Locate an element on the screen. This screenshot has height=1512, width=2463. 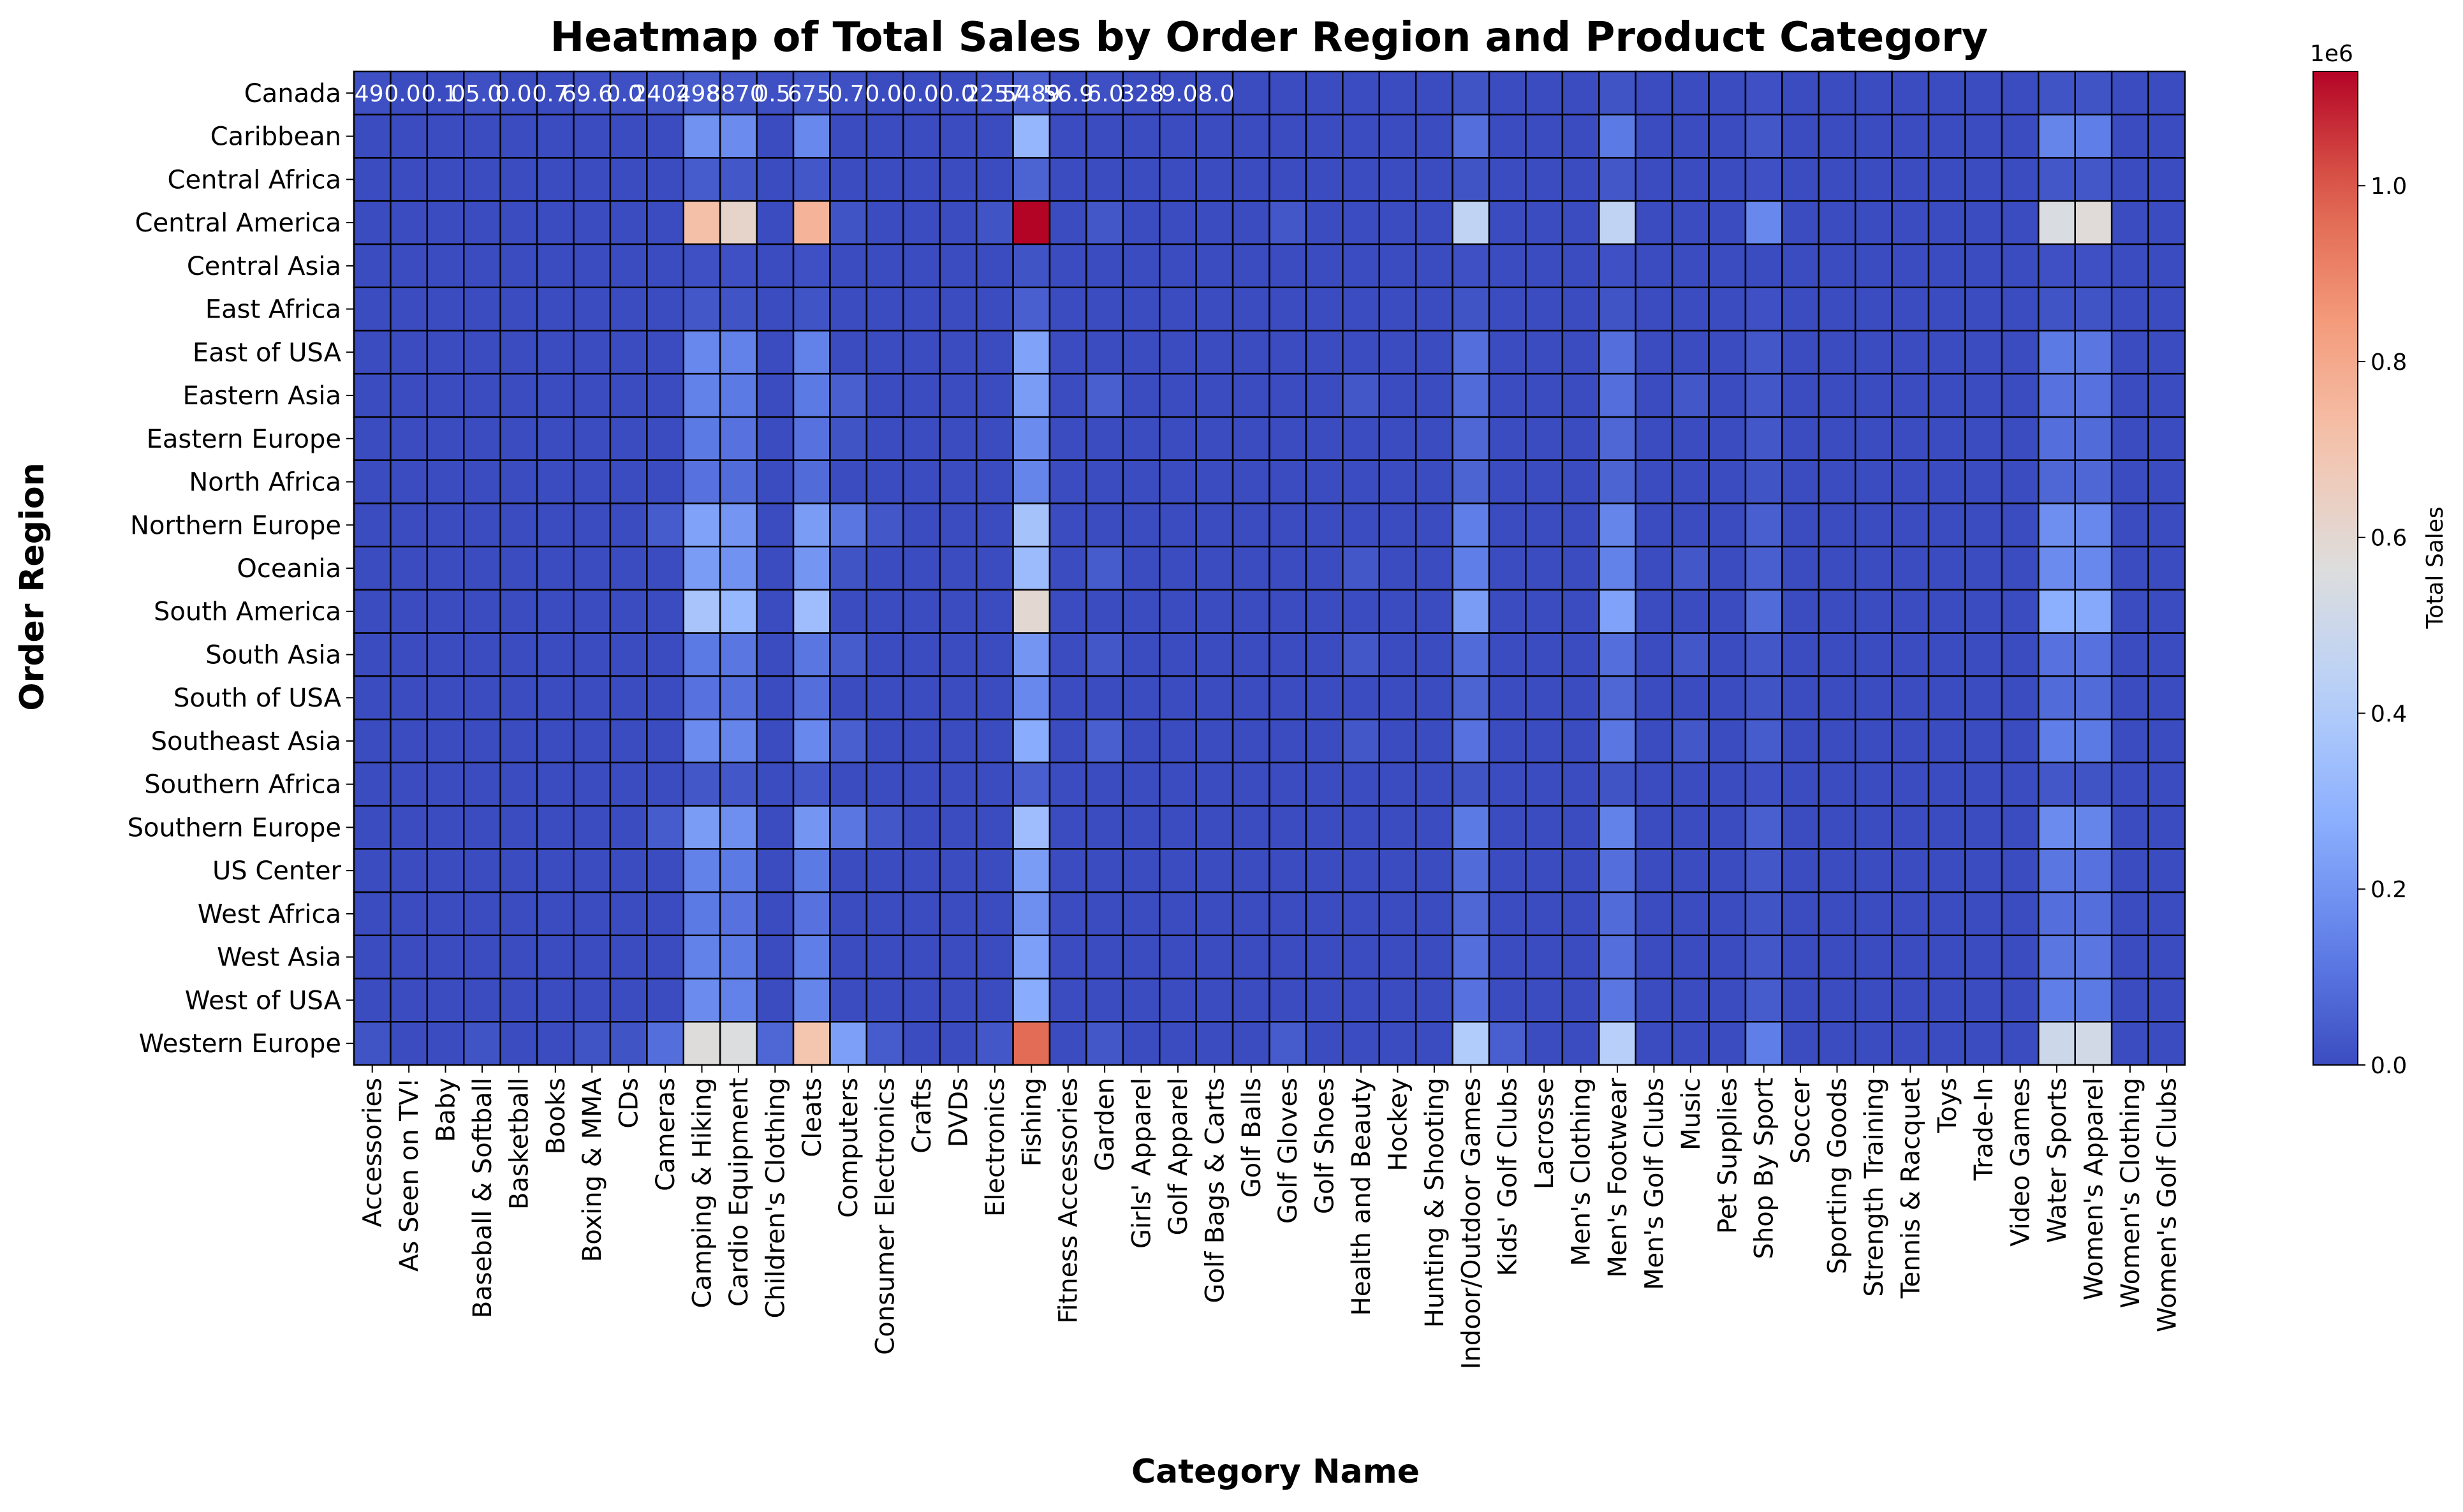
y-tick-label: Caribbean is located at coordinates (276, 137).